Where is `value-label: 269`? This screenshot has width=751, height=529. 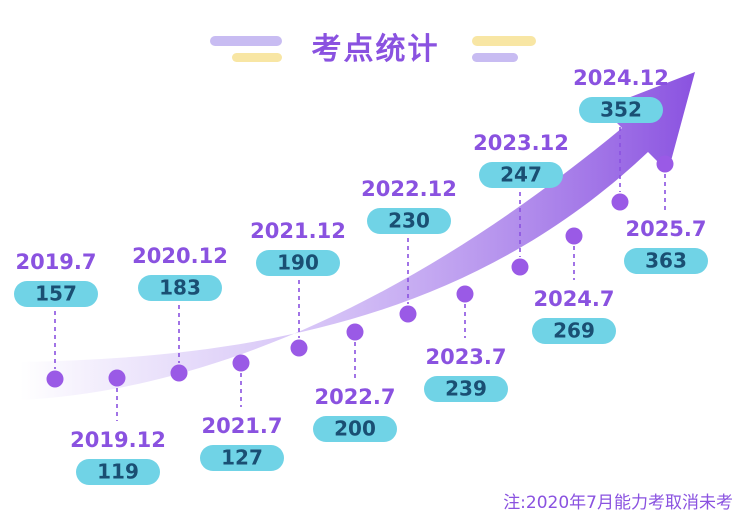
value-label: 269 is located at coordinates (574, 331).